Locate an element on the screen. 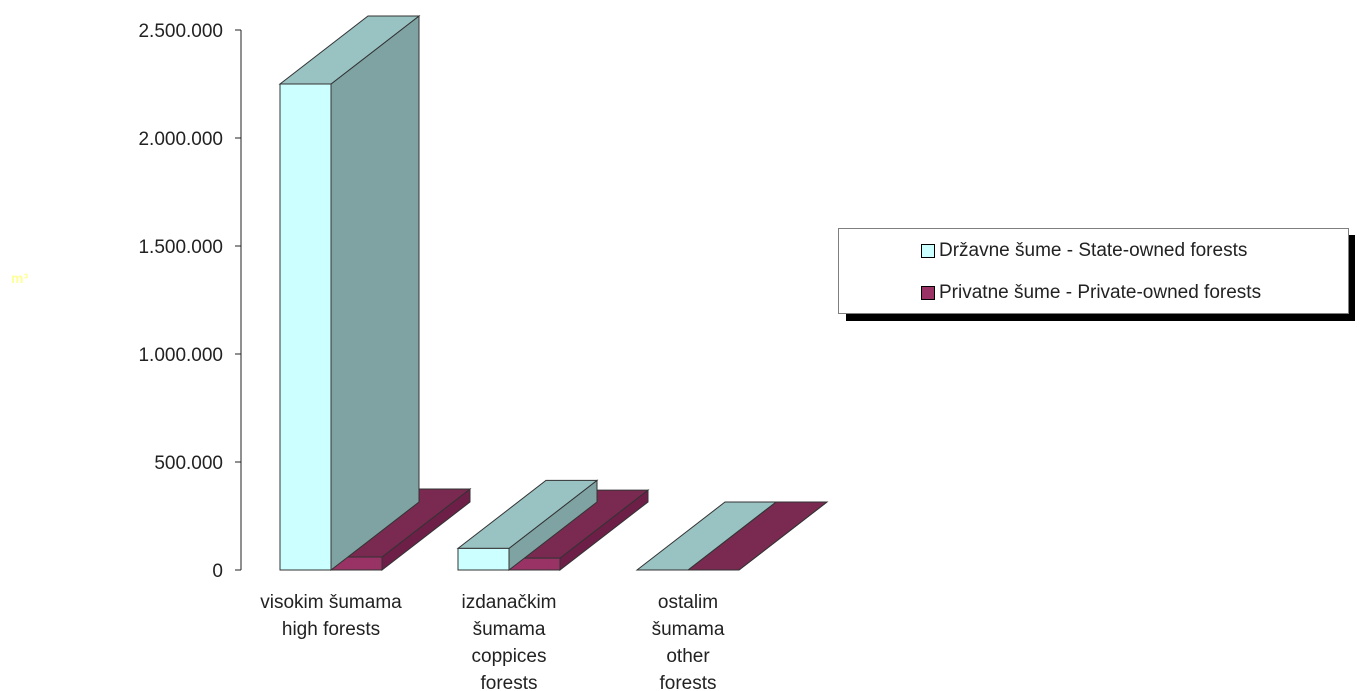 Image resolution: width=1363 pixels, height=691 pixels. legend-swatch-private is located at coordinates (928, 293).